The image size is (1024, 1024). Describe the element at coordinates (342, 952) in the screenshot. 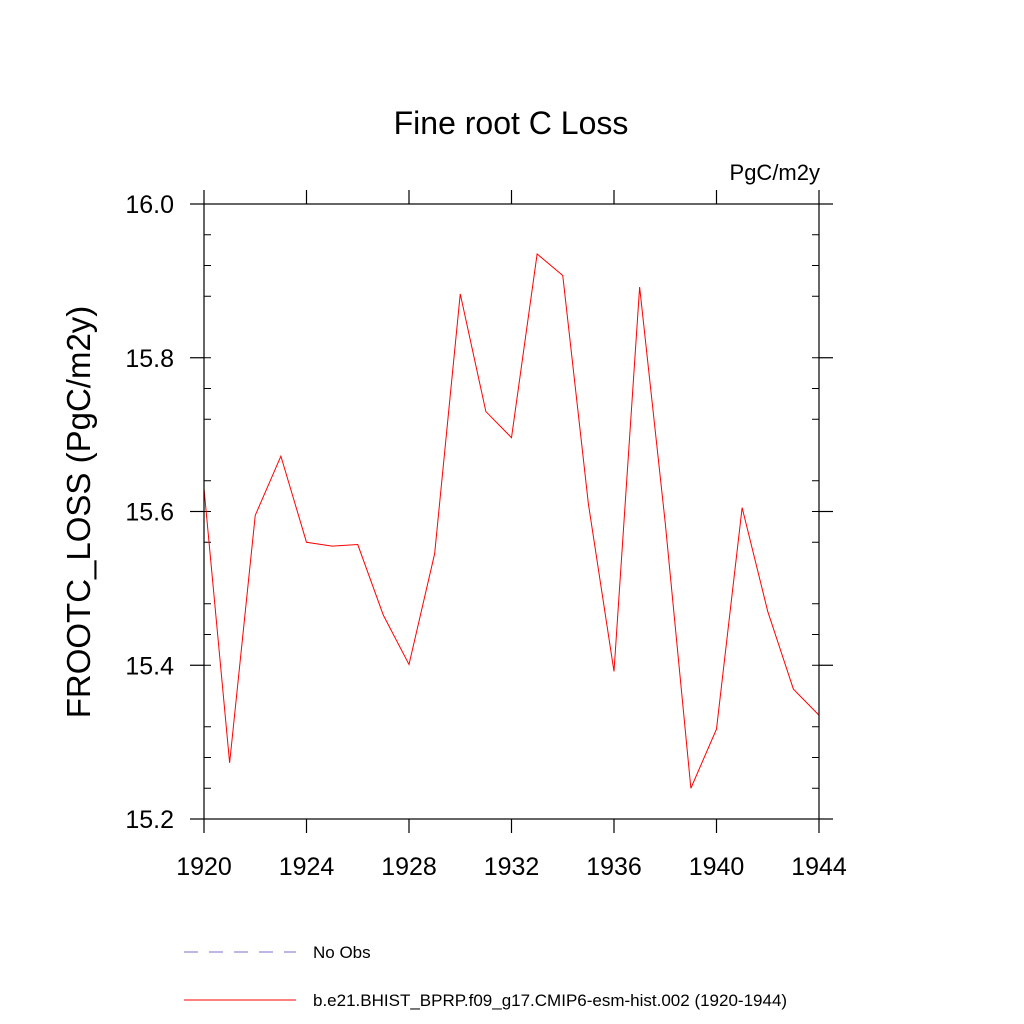

I see `legend-label-1: No Obs` at that location.